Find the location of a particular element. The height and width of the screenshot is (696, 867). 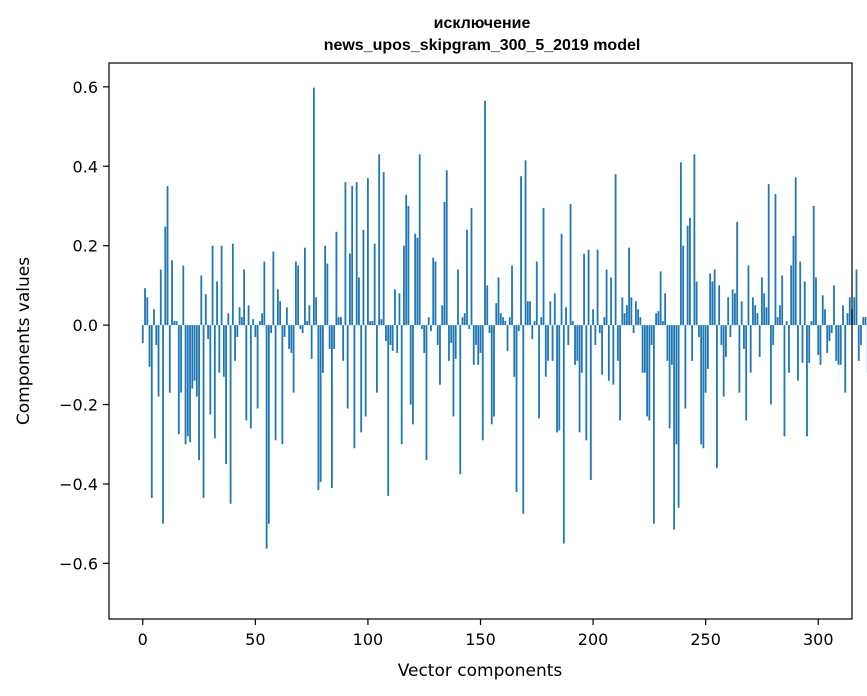

x-tick-label: 250 is located at coordinates (705, 639).